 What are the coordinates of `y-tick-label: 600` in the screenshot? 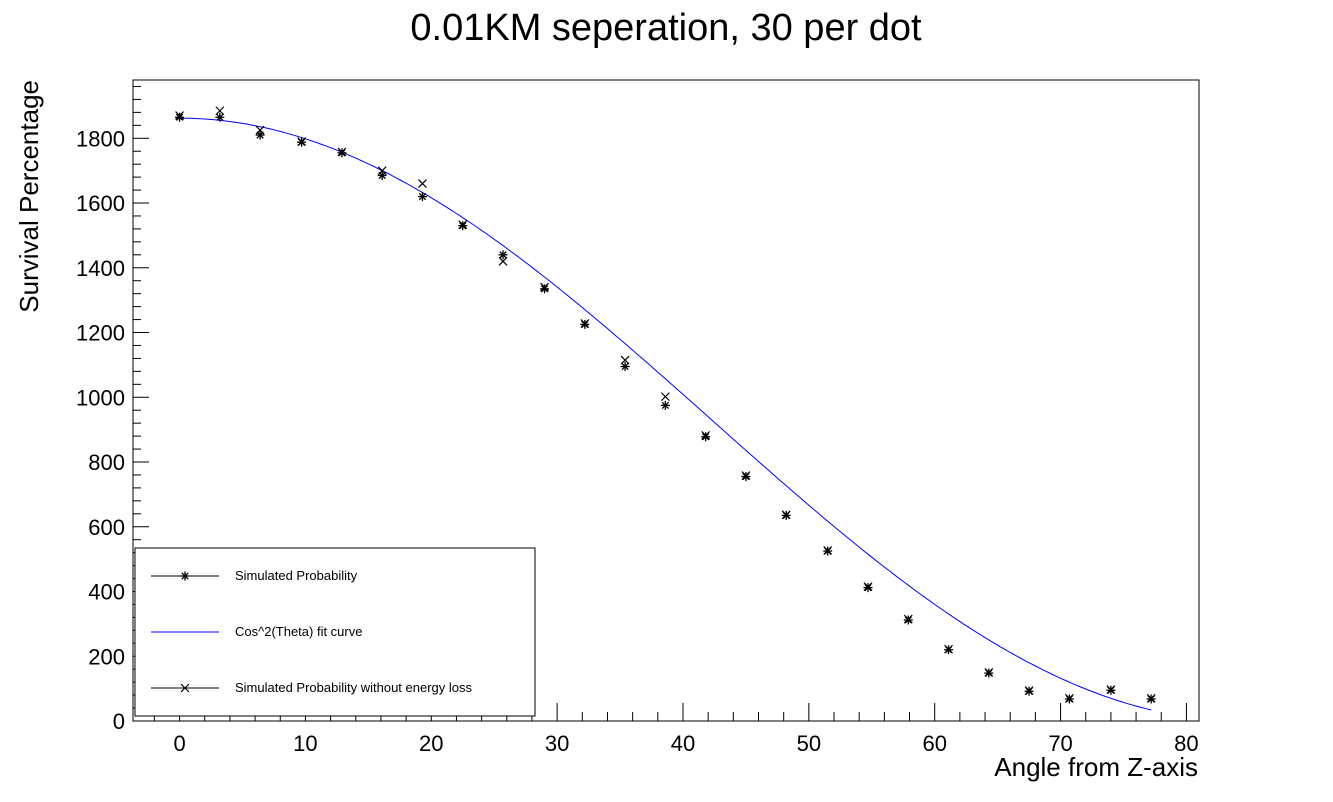 It's located at (106, 527).